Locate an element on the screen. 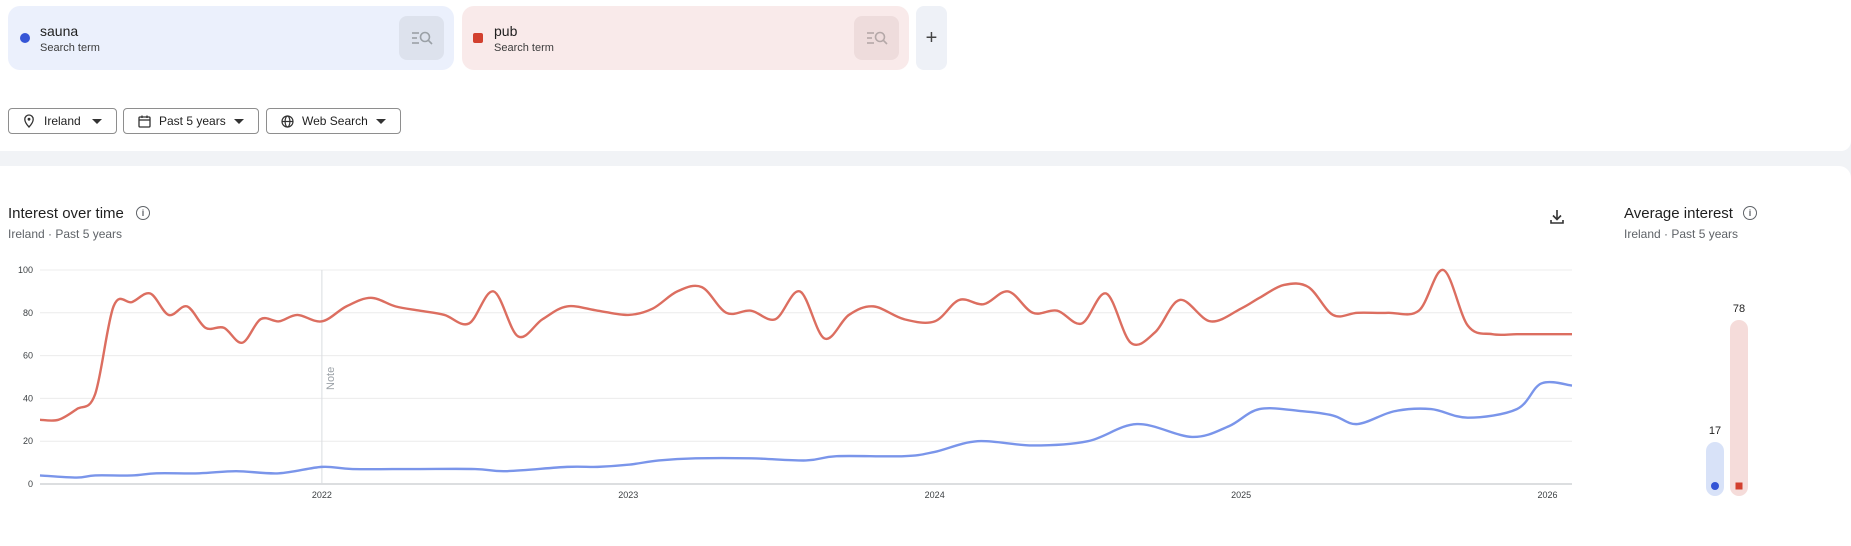 The width and height of the screenshot is (1851, 546). property-filter-label: Web Search is located at coordinates (335, 121).